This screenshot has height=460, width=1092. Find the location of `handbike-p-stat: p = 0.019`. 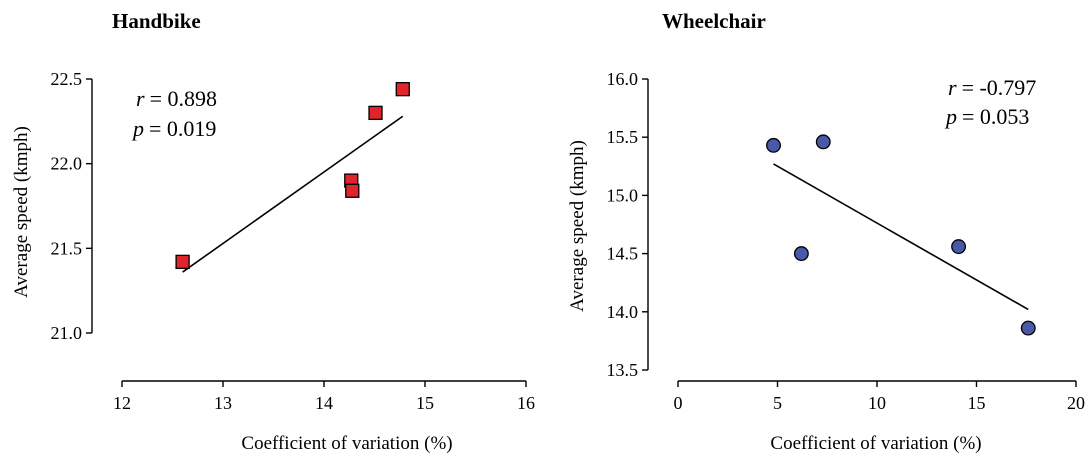

handbike-p-stat: p = 0.019 is located at coordinates (173, 128).